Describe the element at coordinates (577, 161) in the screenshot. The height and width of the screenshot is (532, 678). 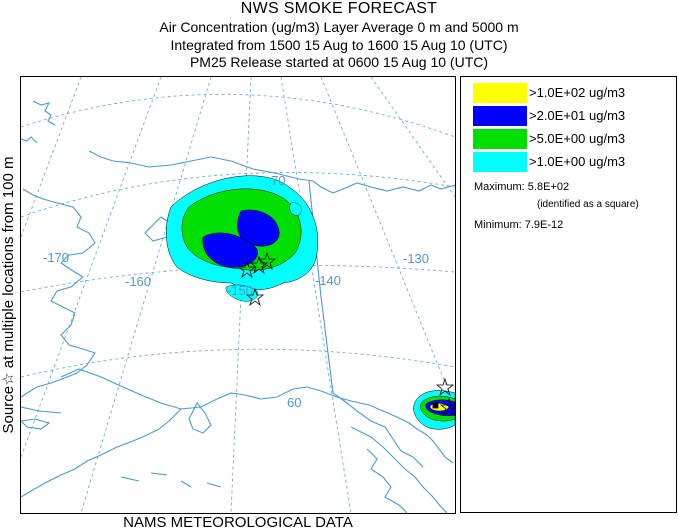
I see `legend-label: >1.0E+00 ug/m3` at that location.